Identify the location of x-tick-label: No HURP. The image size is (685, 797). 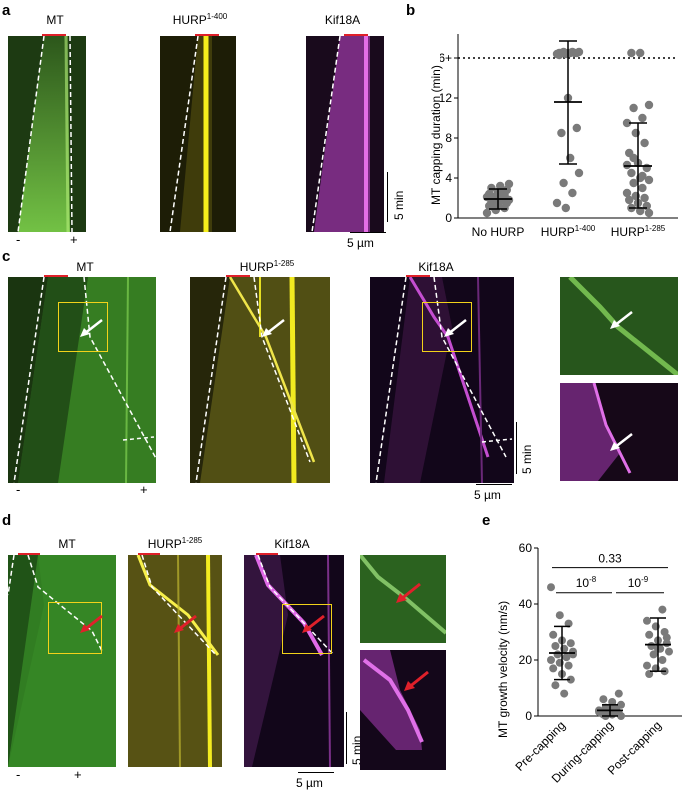
(498, 232).